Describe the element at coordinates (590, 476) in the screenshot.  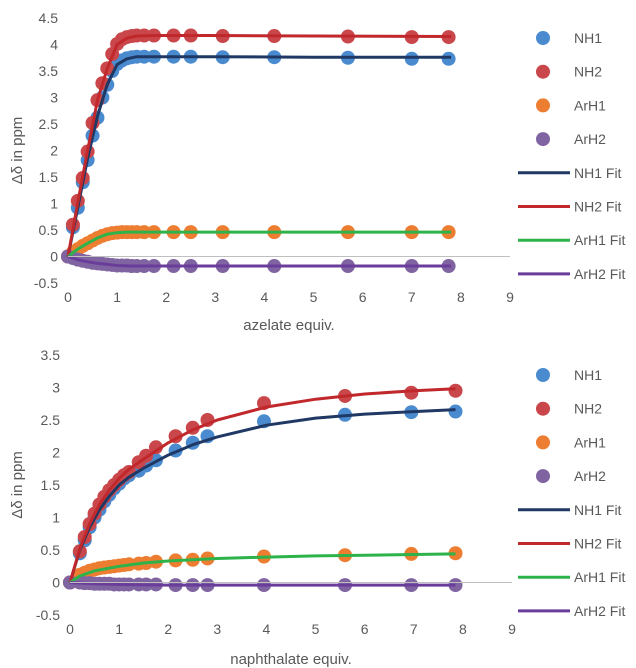
I see `legend-label: ArH2` at that location.